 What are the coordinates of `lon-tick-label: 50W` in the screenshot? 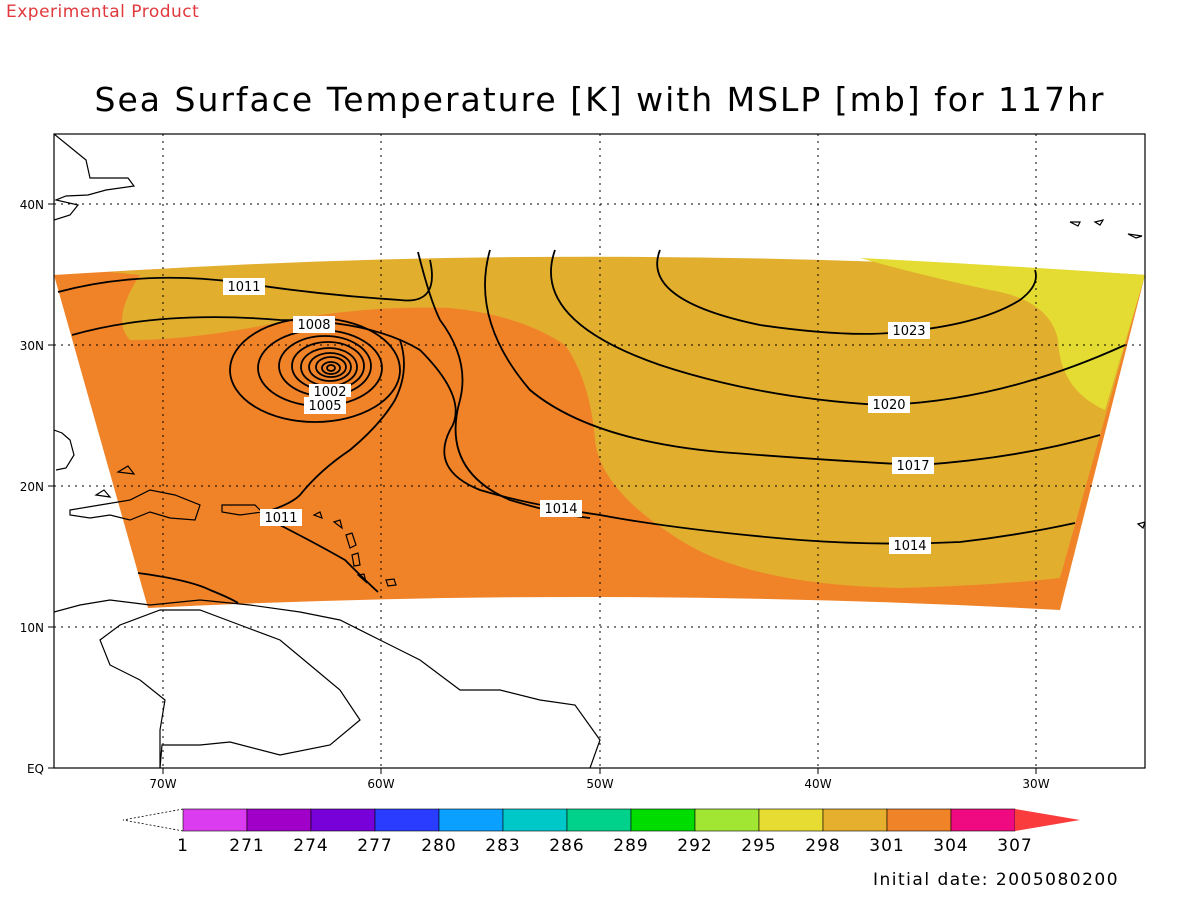 It's located at (599, 784).